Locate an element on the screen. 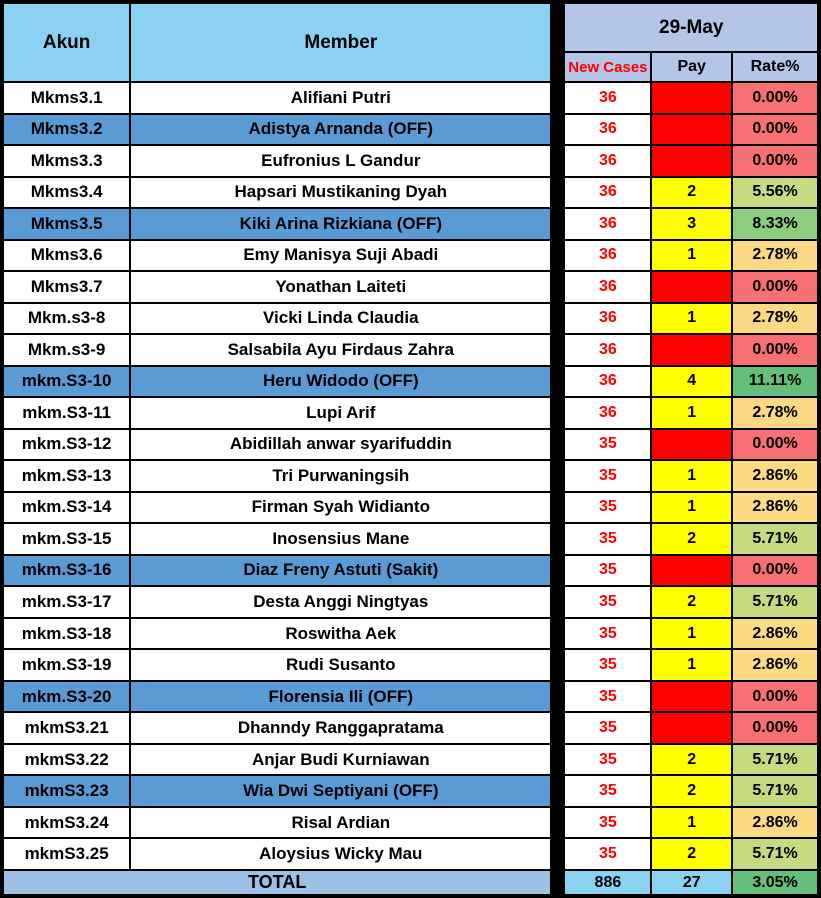 This screenshot has width=821, height=898. member-cell: Florensia Ili (OFF) is located at coordinates (341, 696).